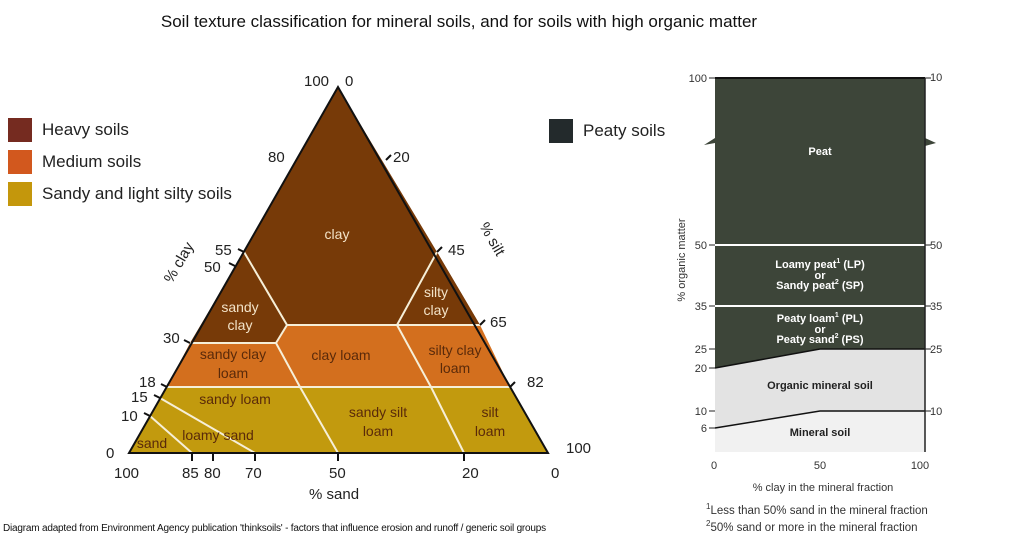 This screenshot has width=1024, height=542. What do you see at coordinates (349, 81) in the screenshot?
I see `tick-silt-0: 0` at bounding box center [349, 81].